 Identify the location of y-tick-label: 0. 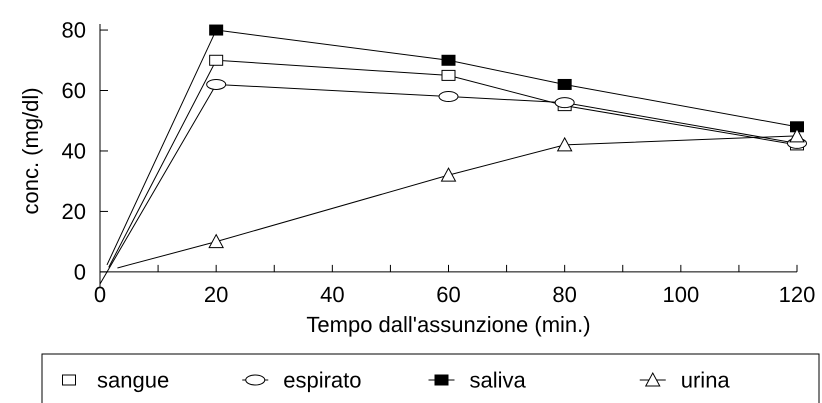
(80, 272).